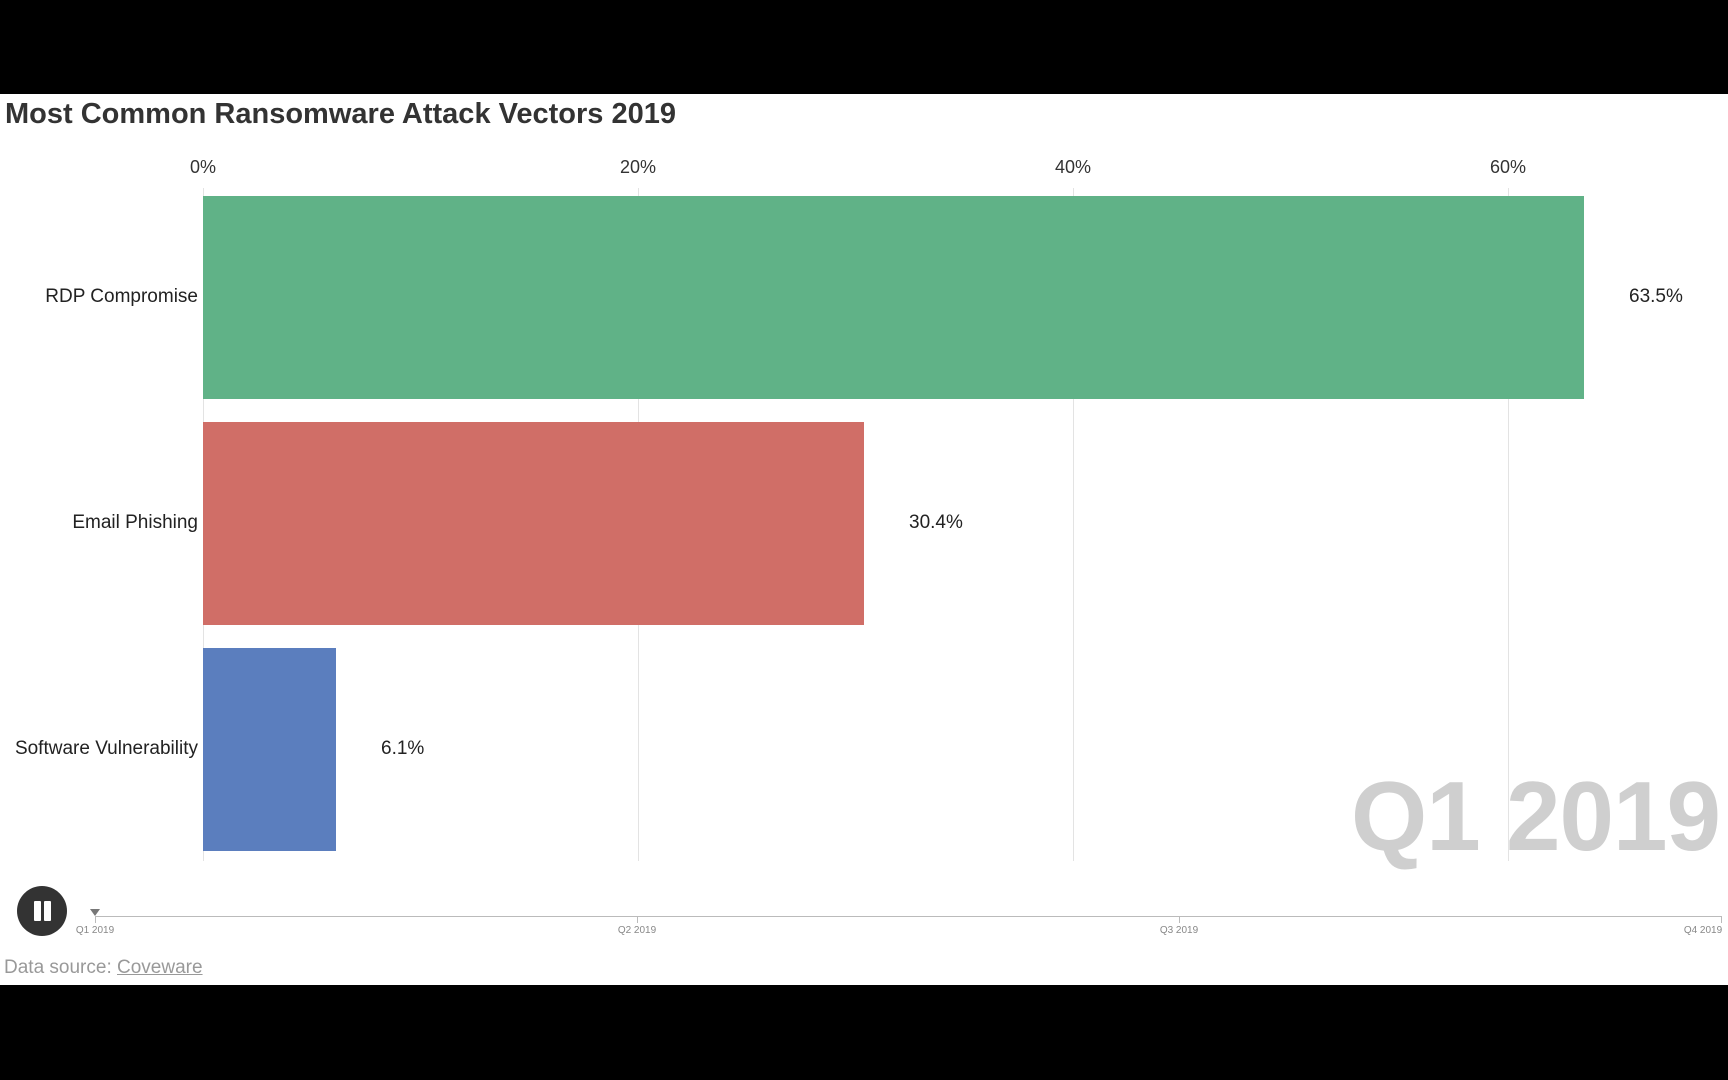 This screenshot has width=1728, height=1080. I want to click on data-source: Data source: Coveware, so click(103, 968).